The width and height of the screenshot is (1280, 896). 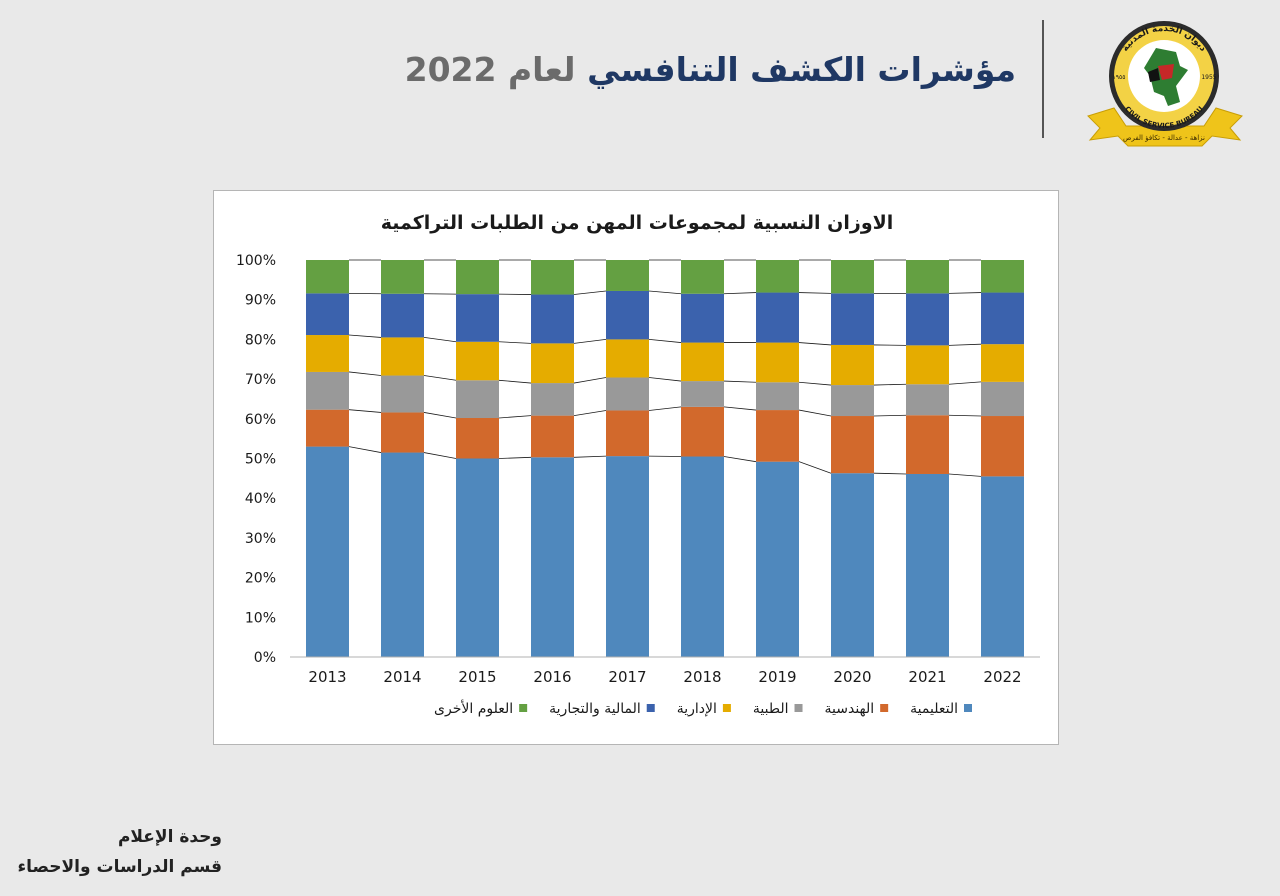 I want to click on series-connectors, so click(x=665, y=368).